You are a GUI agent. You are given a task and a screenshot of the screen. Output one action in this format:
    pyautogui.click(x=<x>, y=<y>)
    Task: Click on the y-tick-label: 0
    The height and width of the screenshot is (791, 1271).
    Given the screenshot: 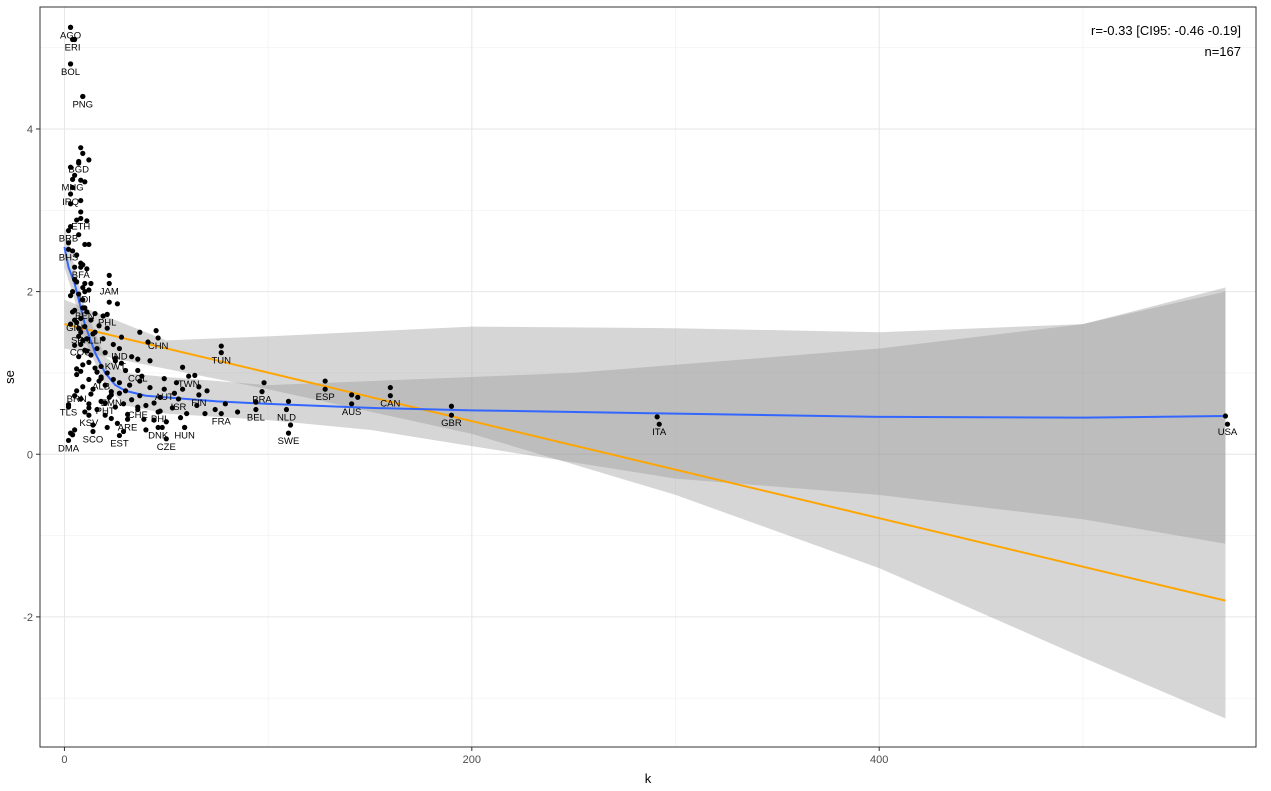 What is the action you would take?
    pyautogui.click(x=30, y=455)
    